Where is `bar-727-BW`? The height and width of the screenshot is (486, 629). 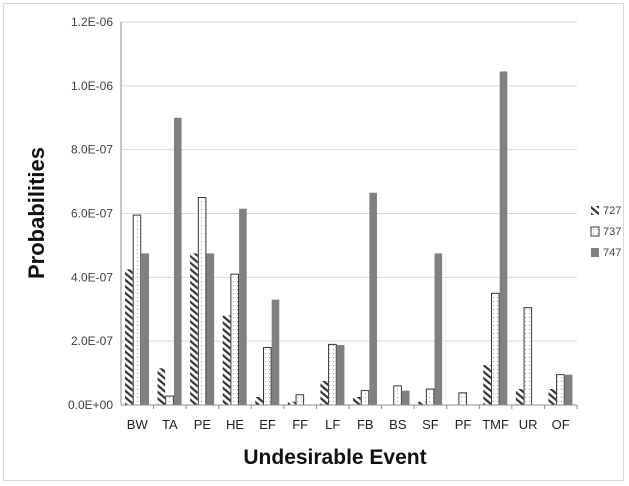 bar-727-BW is located at coordinates (128, 337).